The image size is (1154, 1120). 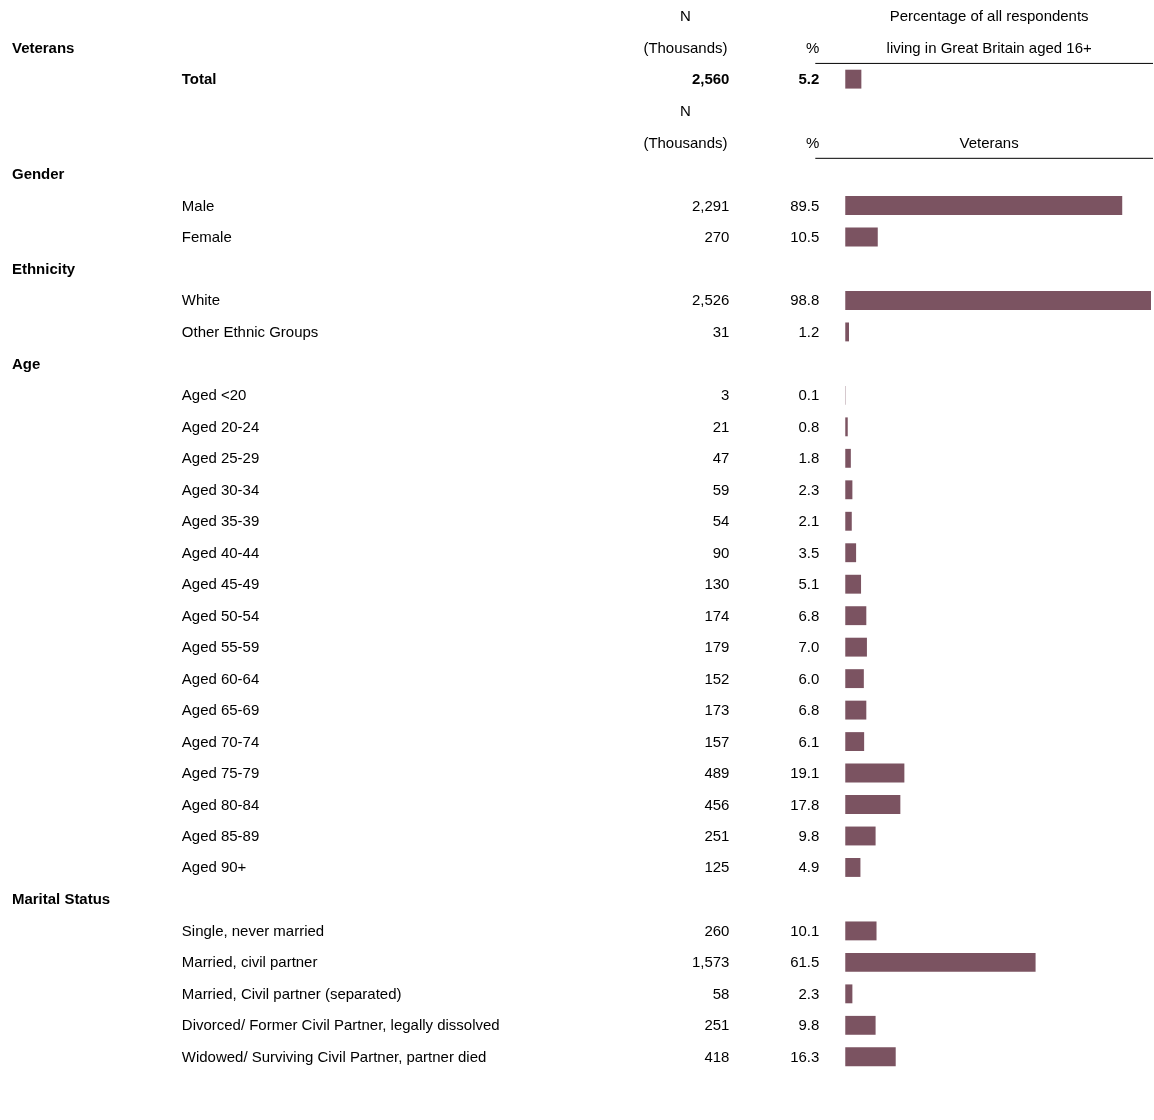 What do you see at coordinates (809, 426) in the screenshot?
I see `data-label: 0.8` at bounding box center [809, 426].